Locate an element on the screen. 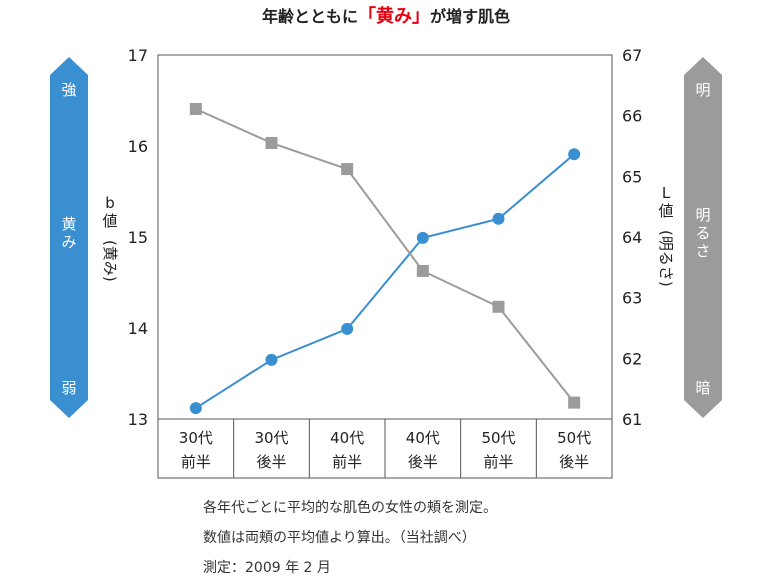  right-arrow-middle: る is located at coordinates (702, 233).